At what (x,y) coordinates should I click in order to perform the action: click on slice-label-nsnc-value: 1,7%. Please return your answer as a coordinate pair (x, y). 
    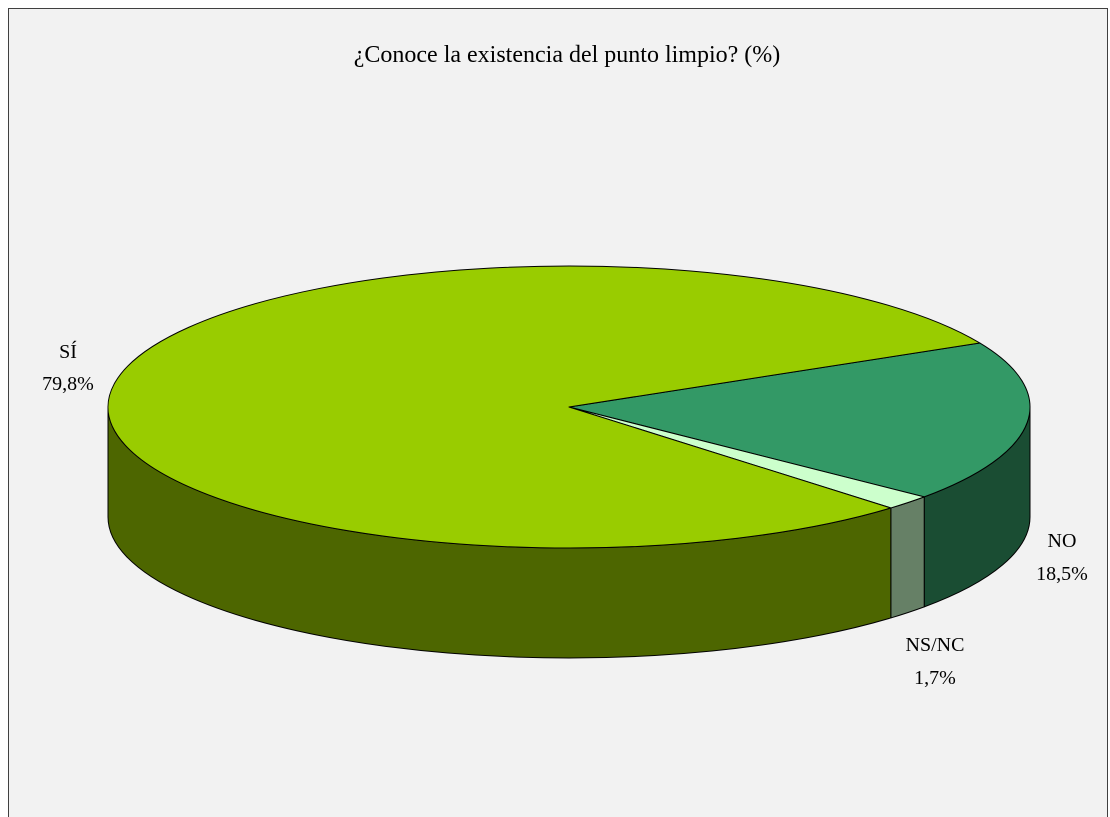
    Looking at the image, I should click on (935, 678).